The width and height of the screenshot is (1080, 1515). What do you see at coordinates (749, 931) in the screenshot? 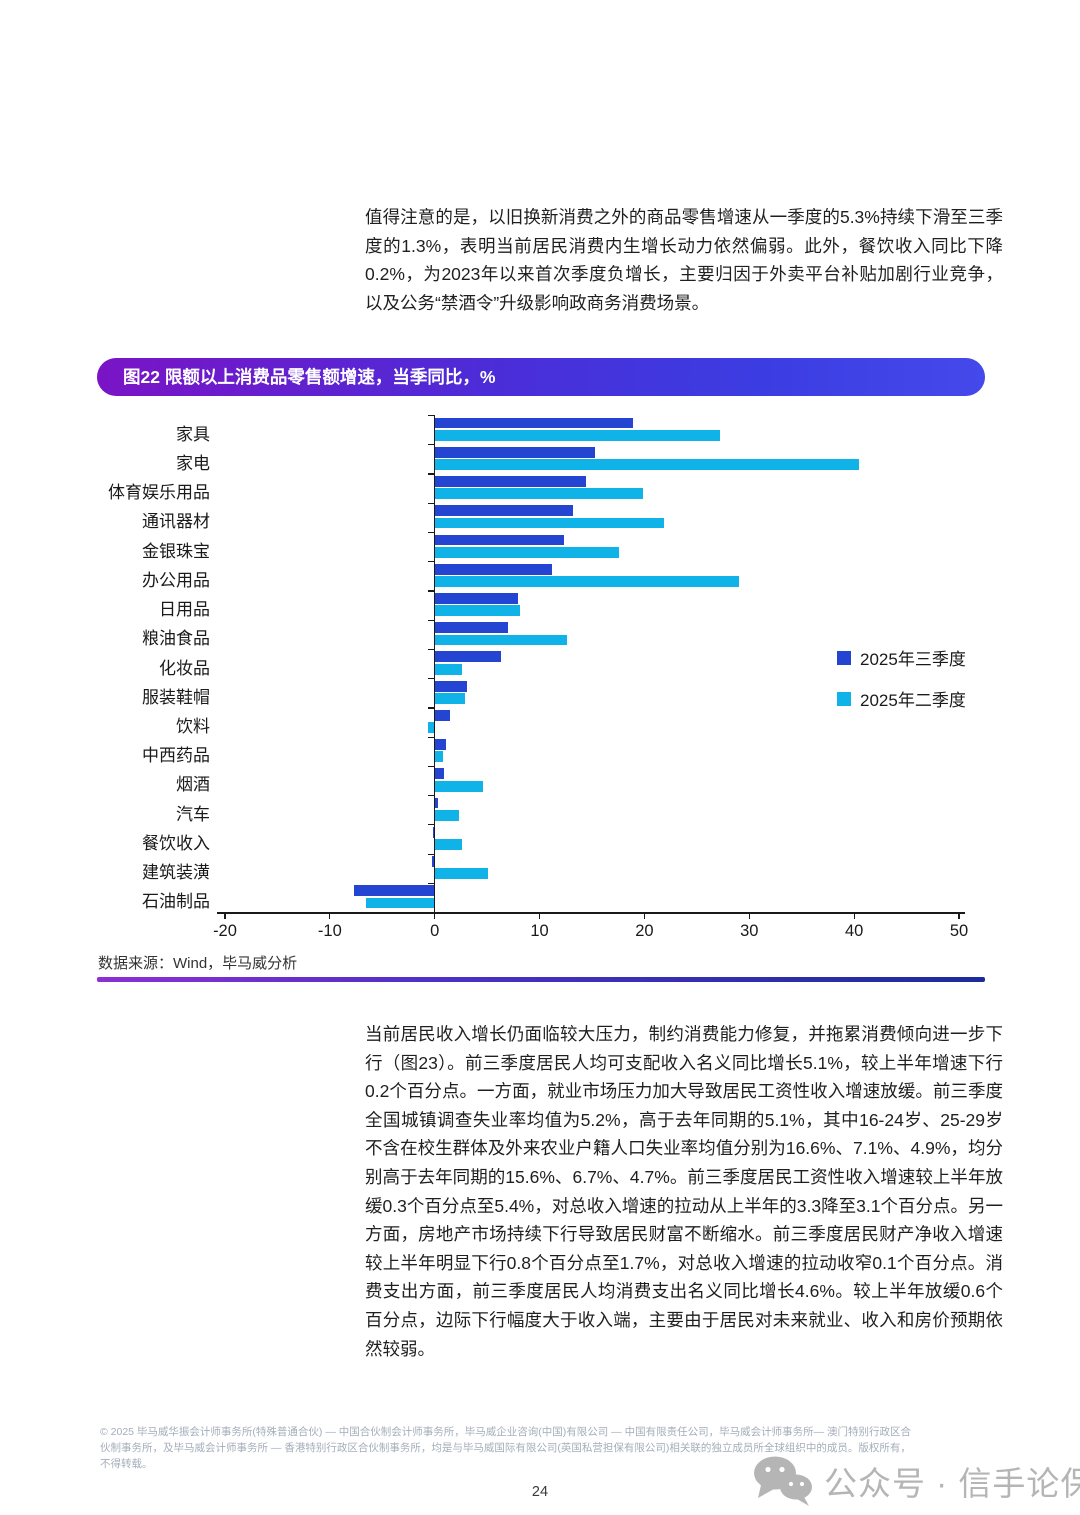
I see `x-axis-tick-label: 30` at bounding box center [749, 931].